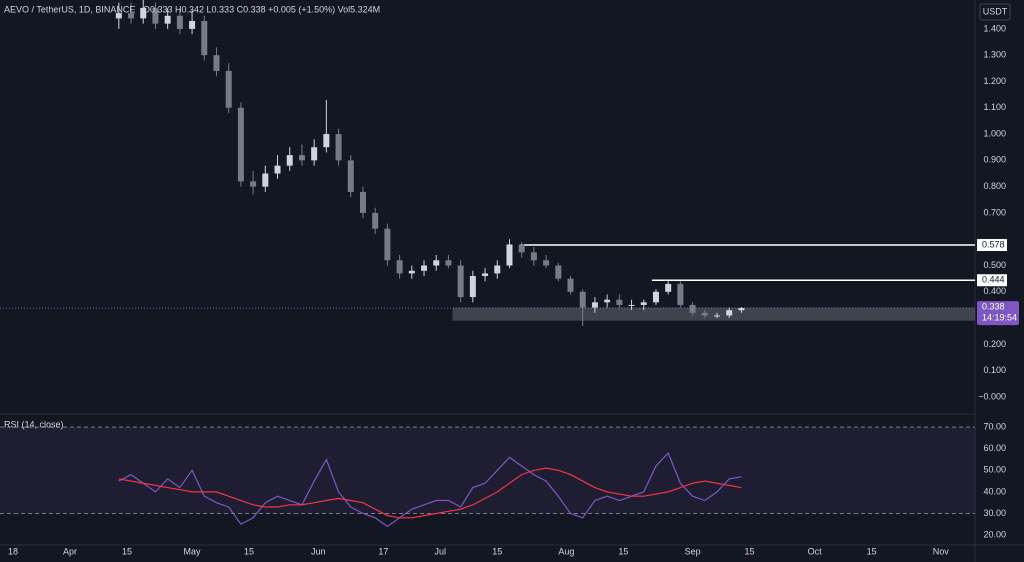 The width and height of the screenshot is (1024, 562). What do you see at coordinates (34, 424) in the screenshot?
I see `rsi-title: RSI (14, close)` at bounding box center [34, 424].